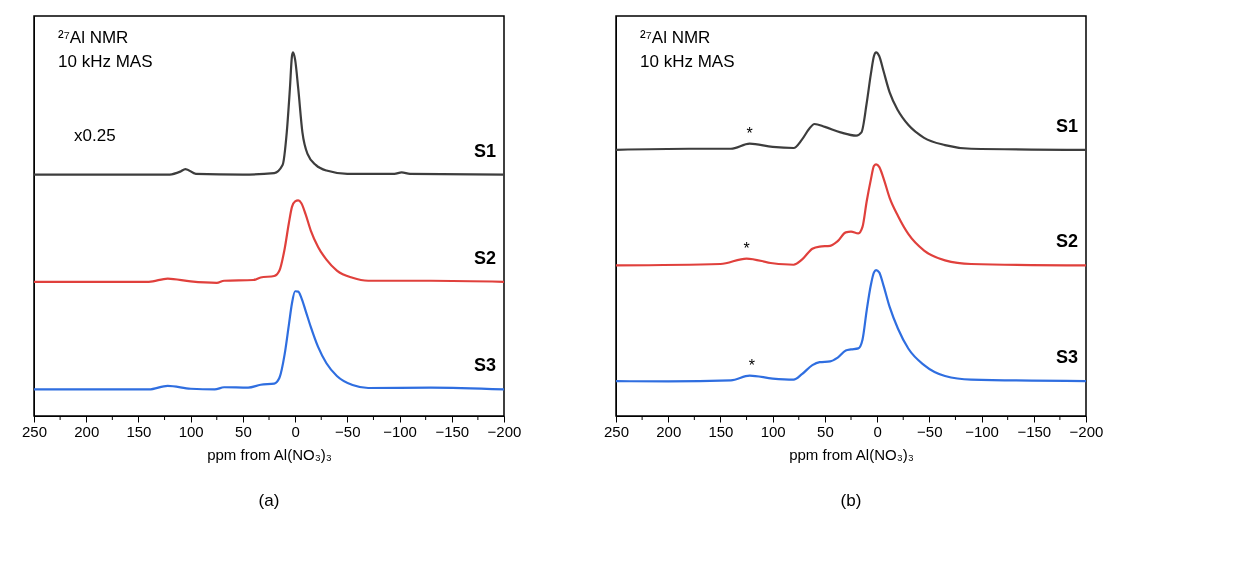 Image resolution: width=1242 pixels, height=581 pixels. What do you see at coordinates (269, 500) in the screenshot?
I see `text: (a)` at bounding box center [269, 500].